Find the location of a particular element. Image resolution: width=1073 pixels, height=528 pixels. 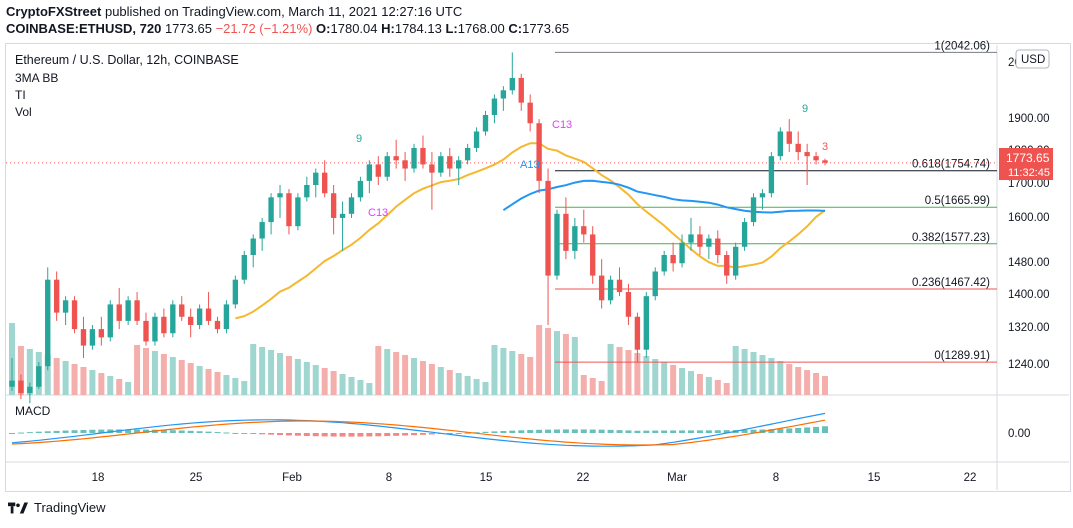

fib-level-label: 1(2042.06) is located at coordinates (962, 46).